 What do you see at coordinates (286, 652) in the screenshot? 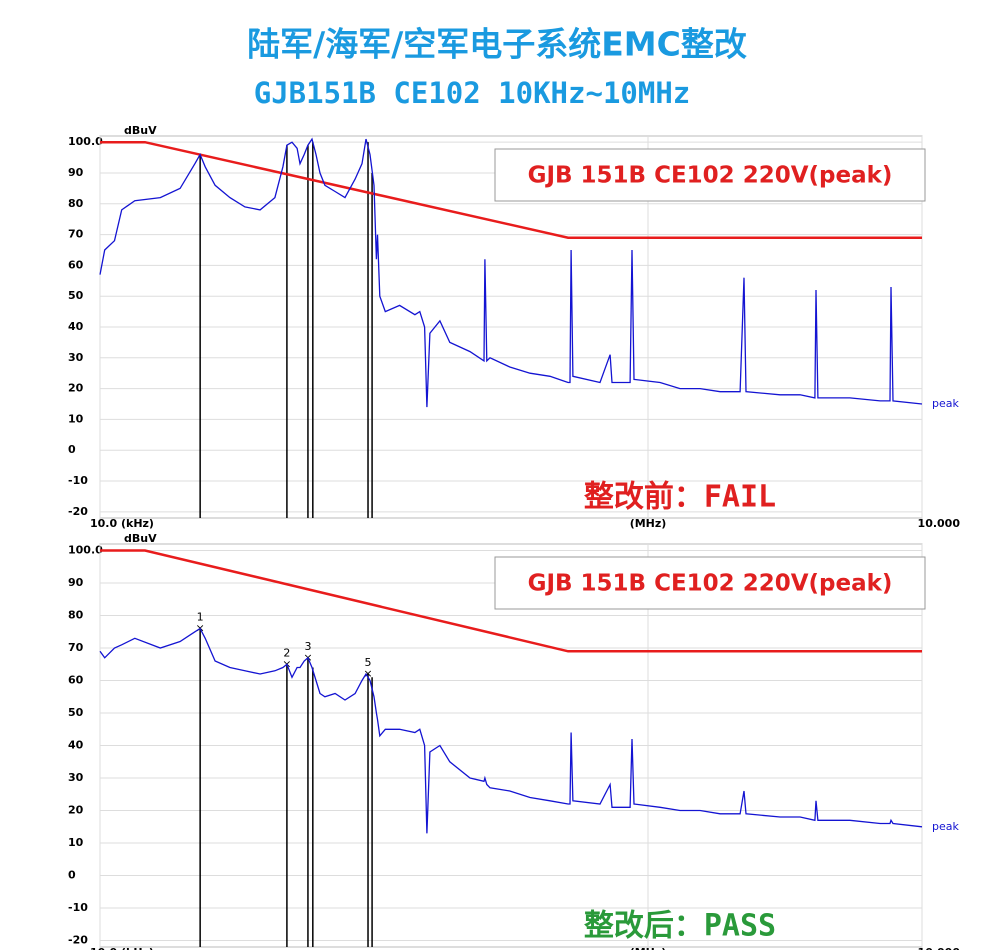
I see `marker-label: 2` at bounding box center [286, 652].